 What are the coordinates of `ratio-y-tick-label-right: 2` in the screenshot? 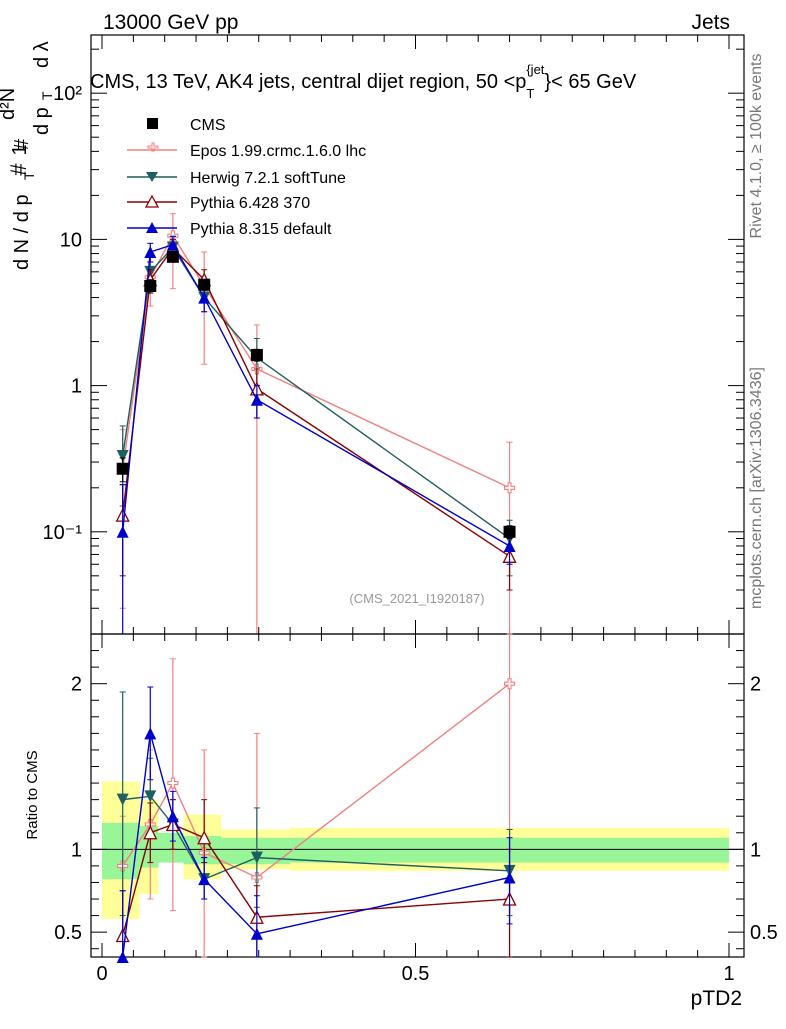 It's located at (755, 685).